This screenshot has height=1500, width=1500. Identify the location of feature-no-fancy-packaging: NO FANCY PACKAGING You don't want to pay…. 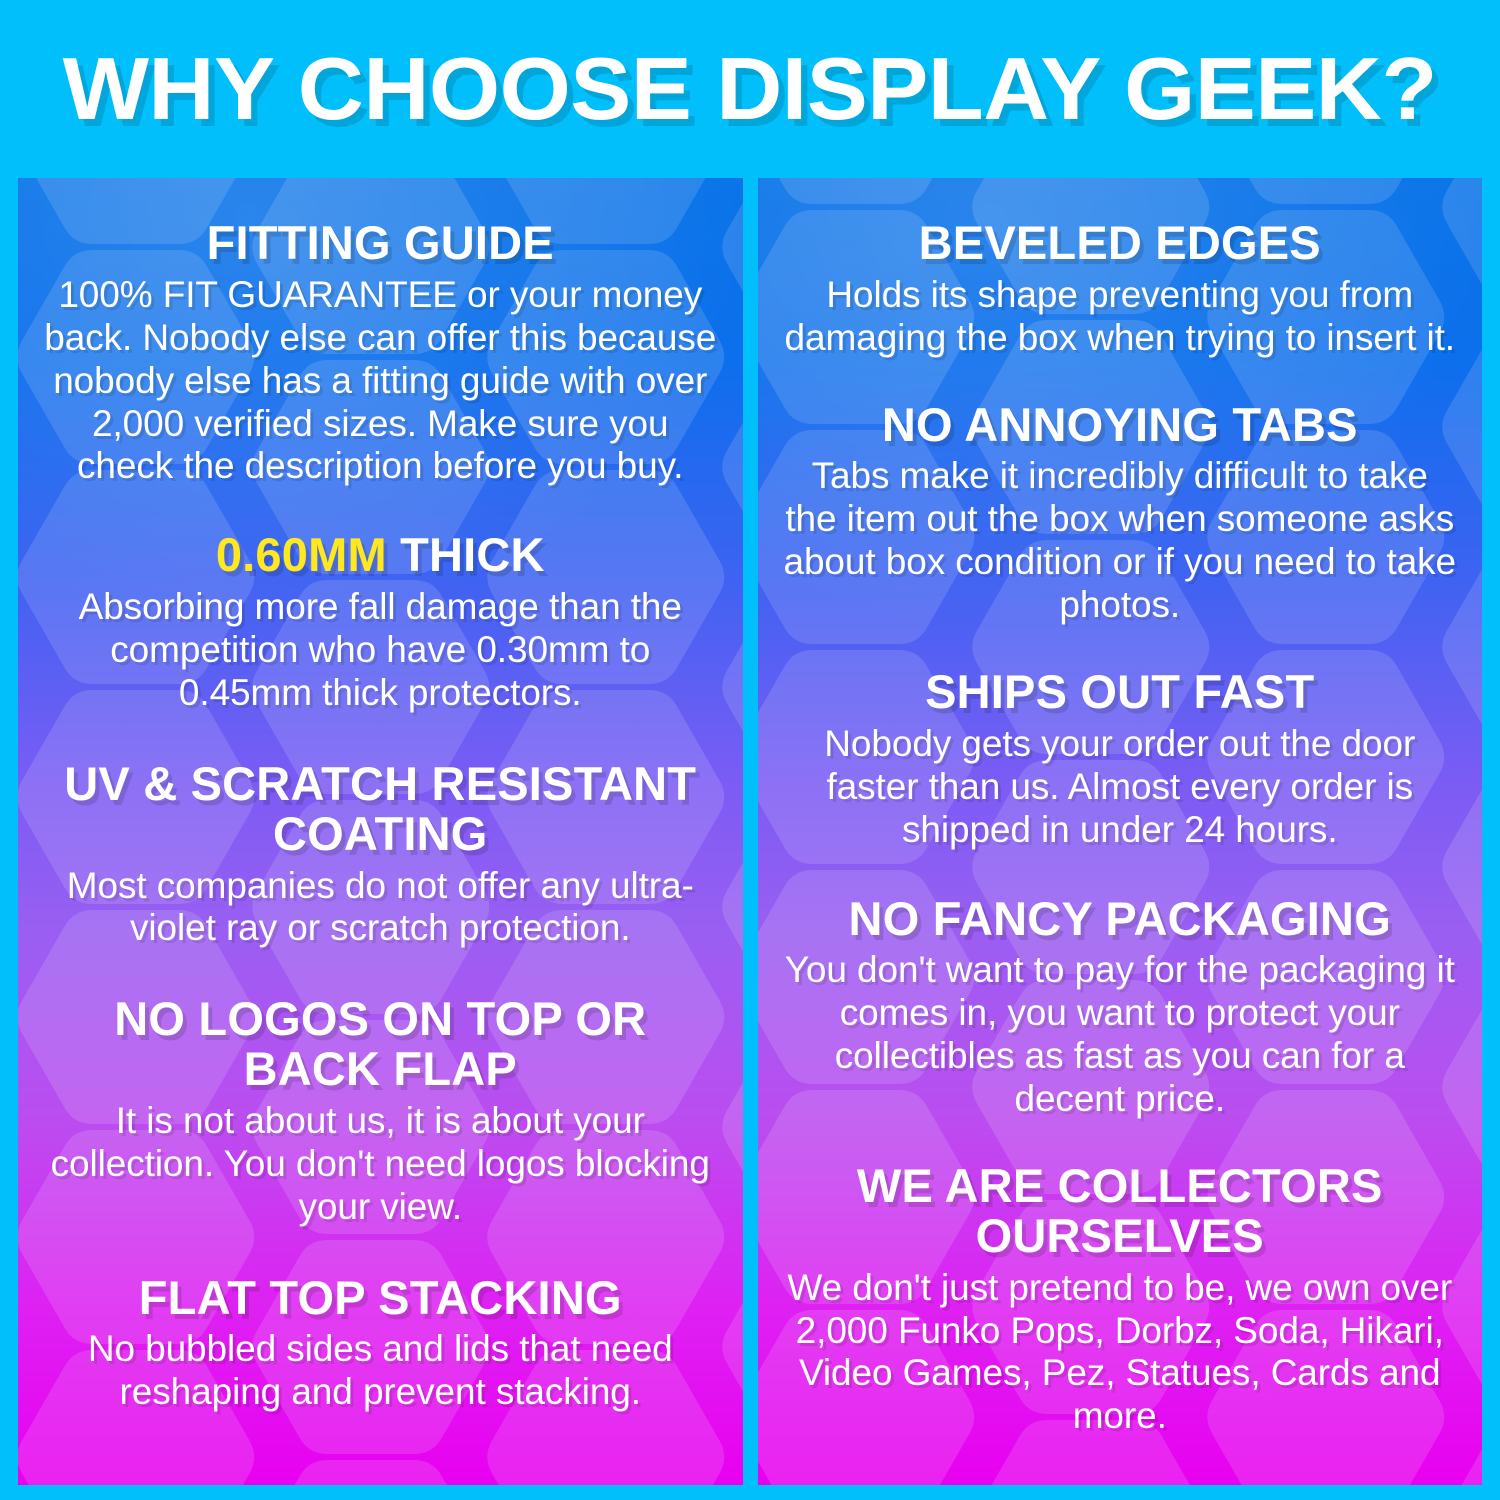
(1120, 1006).